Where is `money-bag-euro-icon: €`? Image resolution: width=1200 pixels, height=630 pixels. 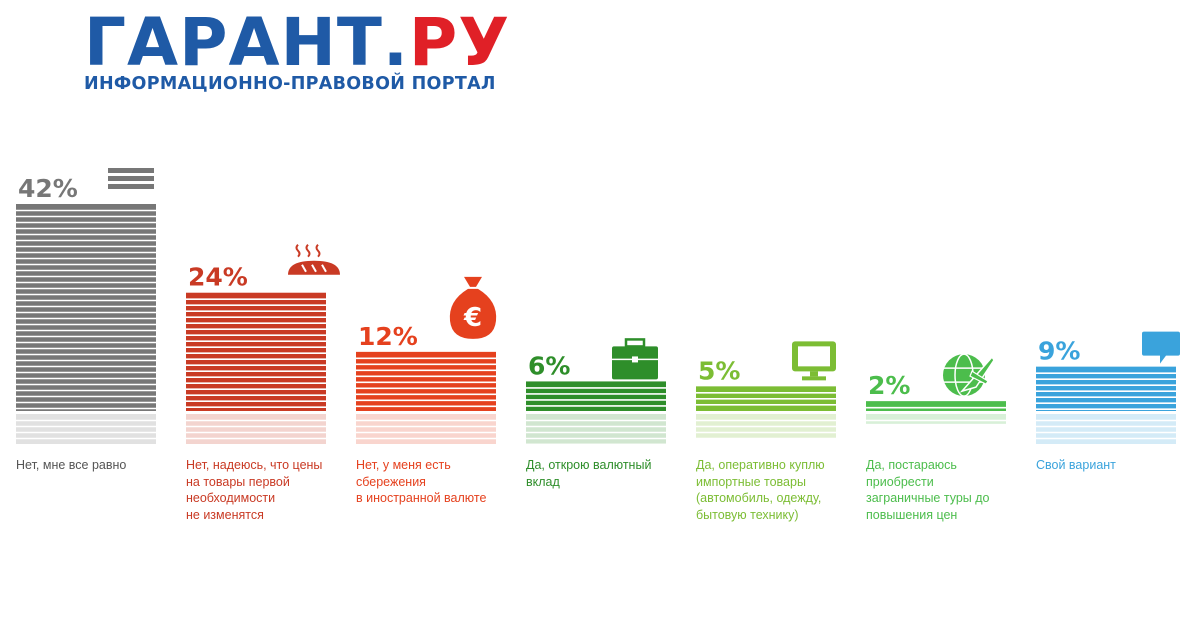 money-bag-euro-icon: € is located at coordinates (473, 307).